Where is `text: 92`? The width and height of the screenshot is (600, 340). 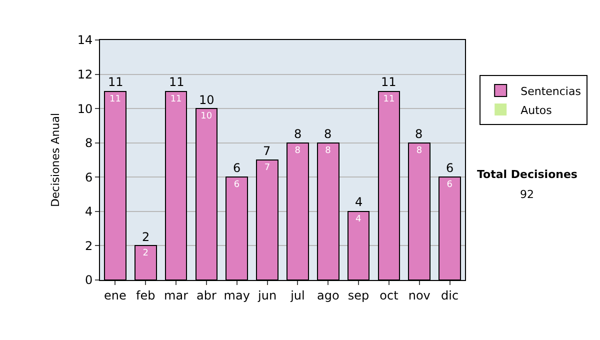
text: 92 is located at coordinates (527, 194).